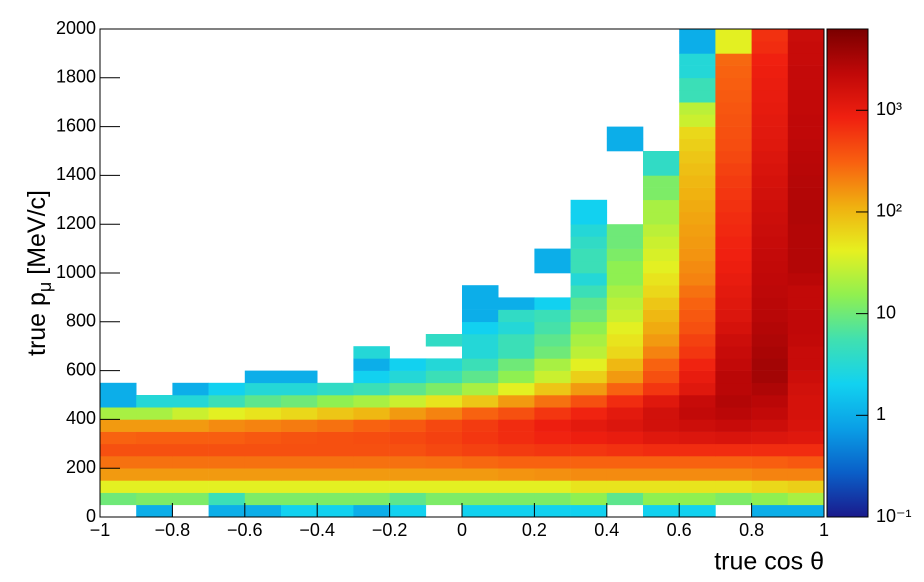 The image size is (924, 582). Describe the element at coordinates (679, 530) in the screenshot. I see `x-tick-label: 0.6` at that location.